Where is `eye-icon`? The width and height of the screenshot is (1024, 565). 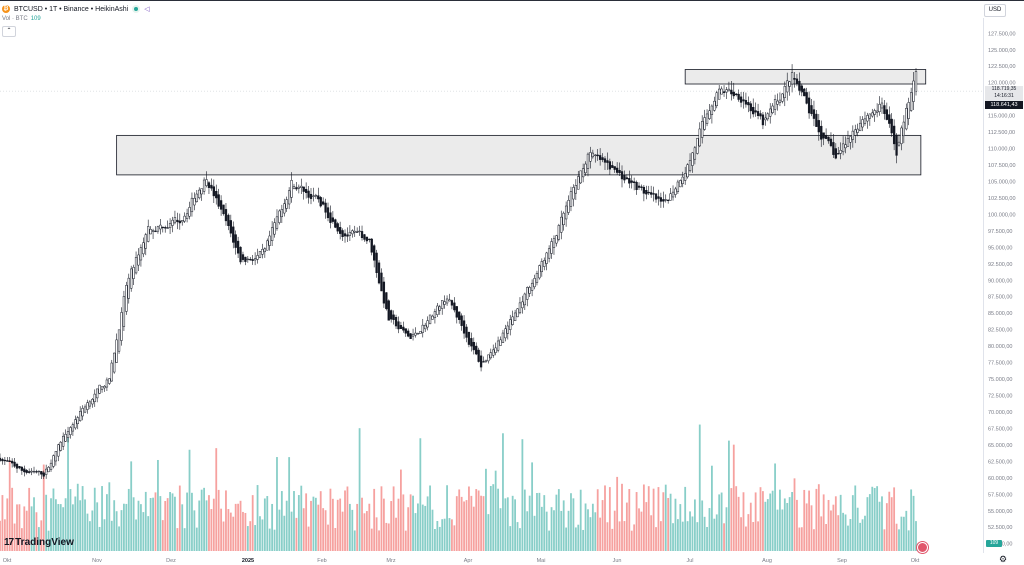 eye-icon is located at coordinates (136, 9).